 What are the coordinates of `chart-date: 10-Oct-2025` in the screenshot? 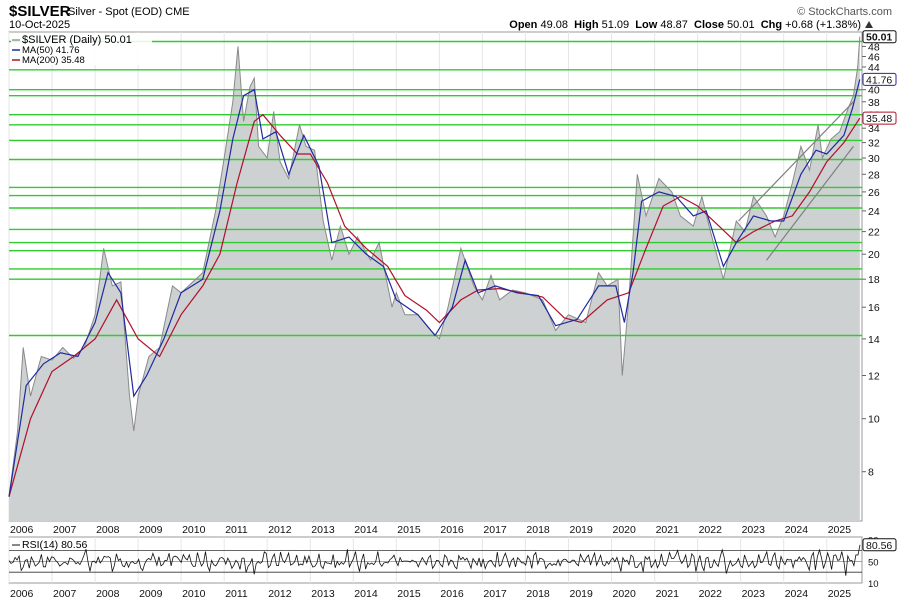 It's located at (40, 25).